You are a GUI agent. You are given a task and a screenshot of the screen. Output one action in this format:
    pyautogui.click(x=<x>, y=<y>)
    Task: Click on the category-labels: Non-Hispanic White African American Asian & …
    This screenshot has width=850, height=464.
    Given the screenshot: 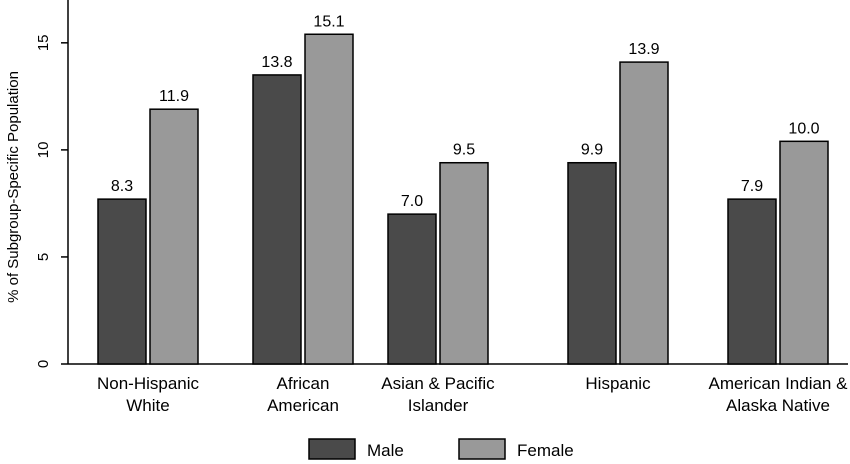 What is the action you would take?
    pyautogui.click(x=472, y=394)
    